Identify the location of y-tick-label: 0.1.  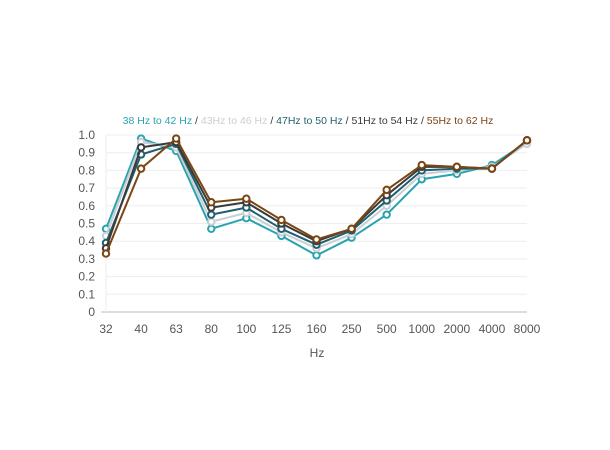
(86, 294).